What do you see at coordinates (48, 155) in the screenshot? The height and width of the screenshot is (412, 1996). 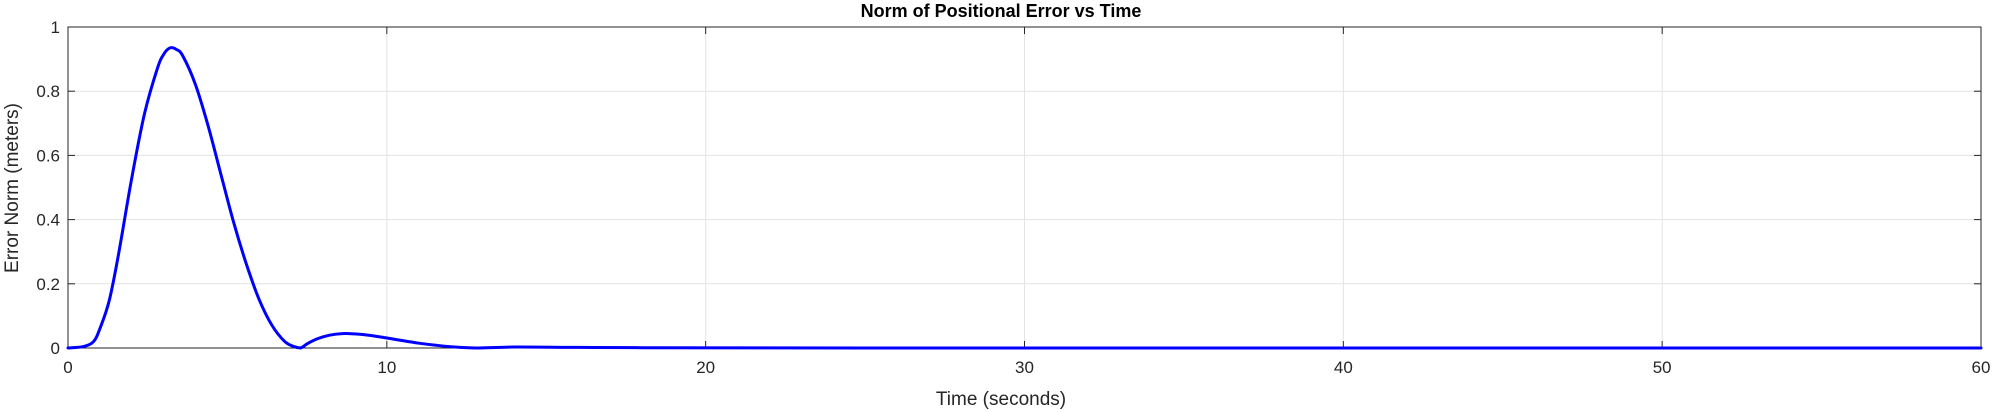 I see `y-tick-label: 0.6` at bounding box center [48, 155].